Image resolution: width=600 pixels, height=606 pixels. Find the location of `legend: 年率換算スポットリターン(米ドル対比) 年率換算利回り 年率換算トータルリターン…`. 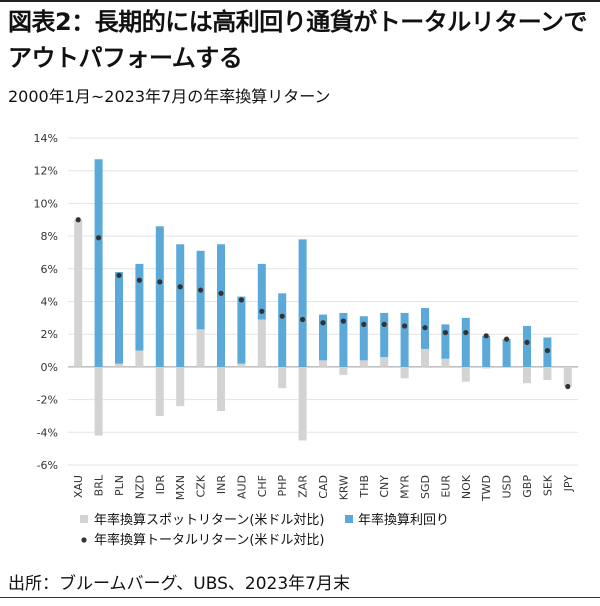

legend: 年率換算スポットリターン(米ドル対比) 年率換算利回り 年率換算トータルリターン… is located at coordinates (264, 530).